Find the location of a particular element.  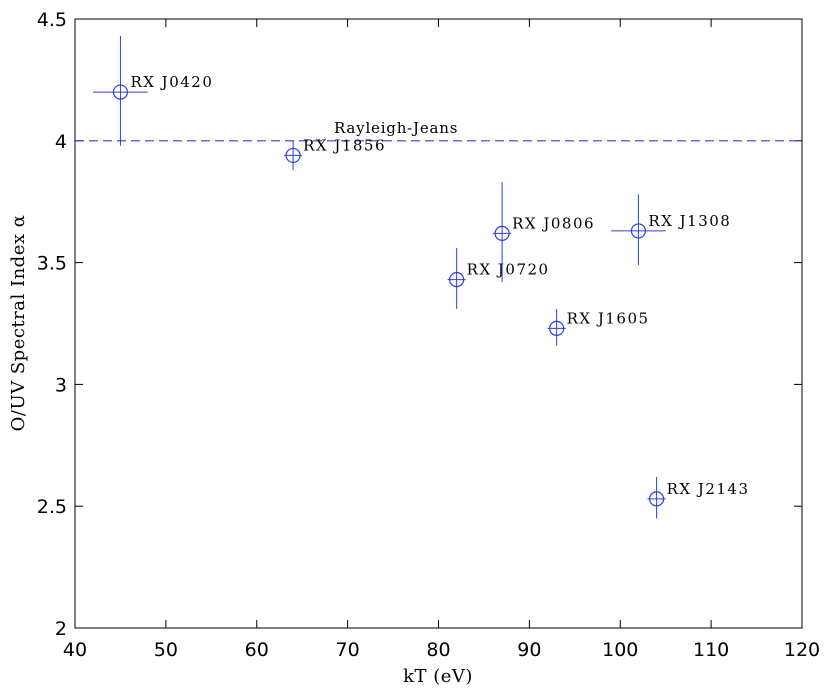

data-point: RX J1856 is located at coordinates (335, 153).